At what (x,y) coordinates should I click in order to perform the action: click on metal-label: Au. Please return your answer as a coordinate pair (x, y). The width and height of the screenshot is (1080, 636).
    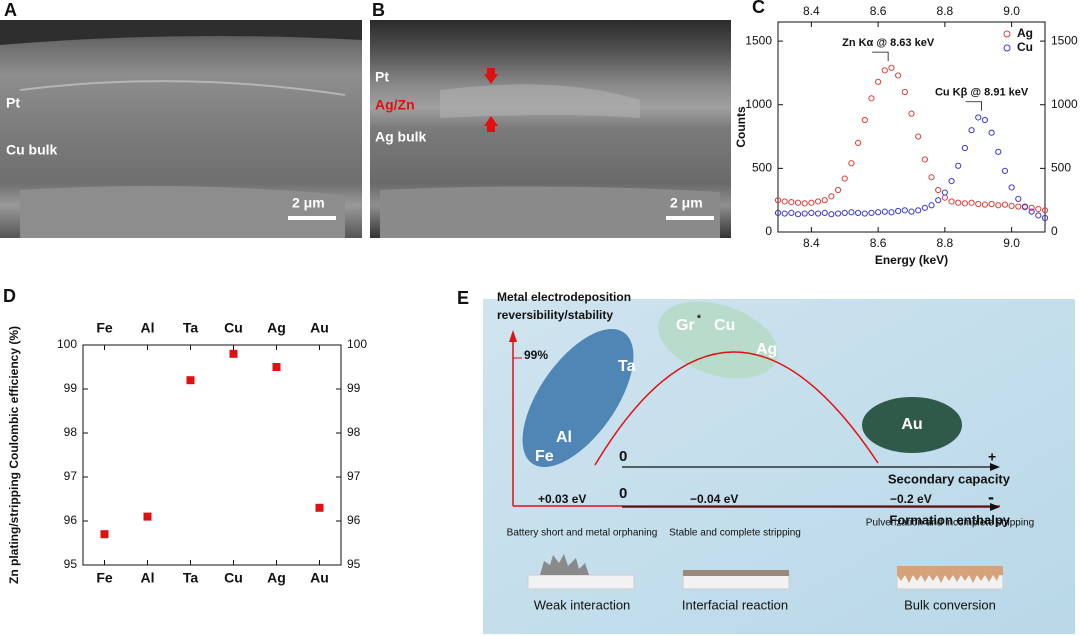
    Looking at the image, I should click on (911, 424).